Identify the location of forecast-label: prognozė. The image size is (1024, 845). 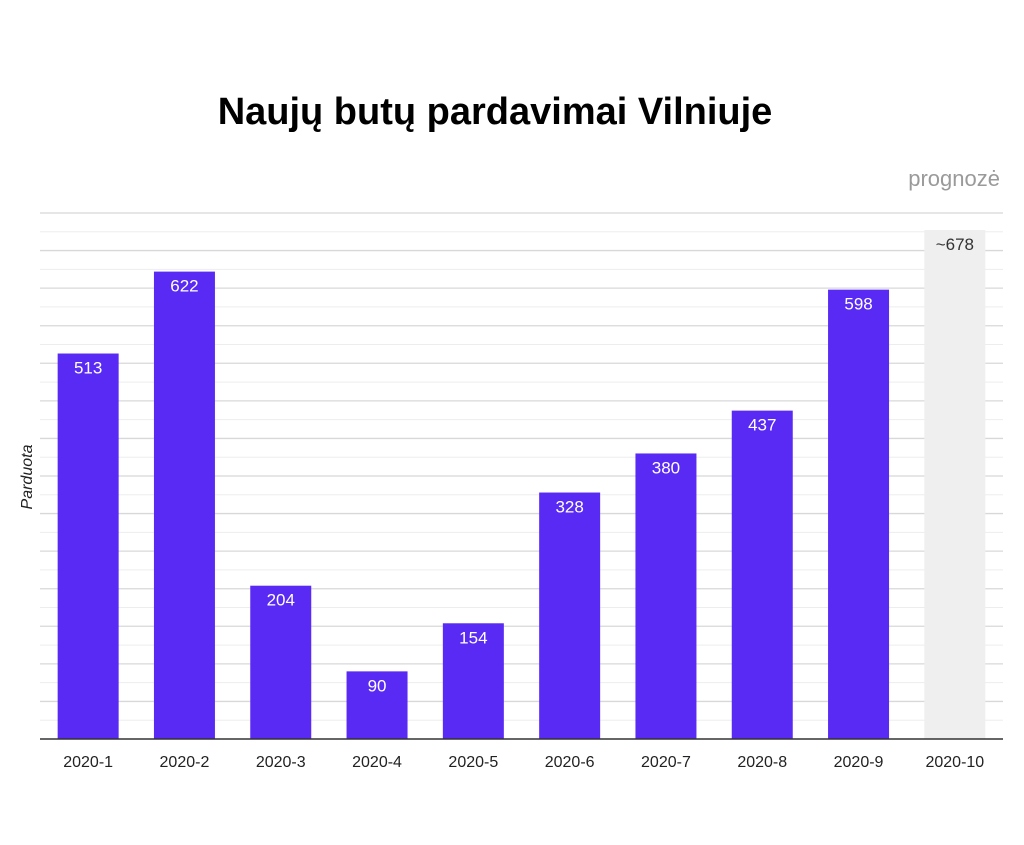
(954, 178).